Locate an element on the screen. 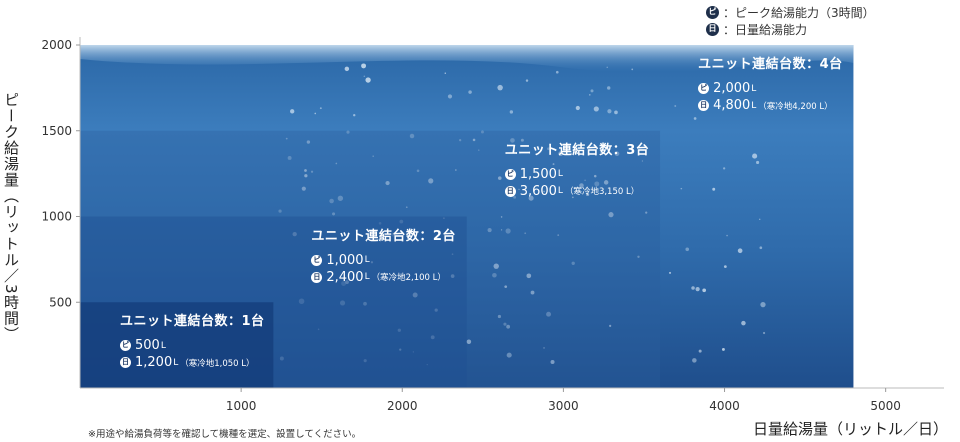 Image resolution: width=960 pixels, height=442 pixels. daily-cold-note: （寒冷地2,100 L） is located at coordinates (408, 278).